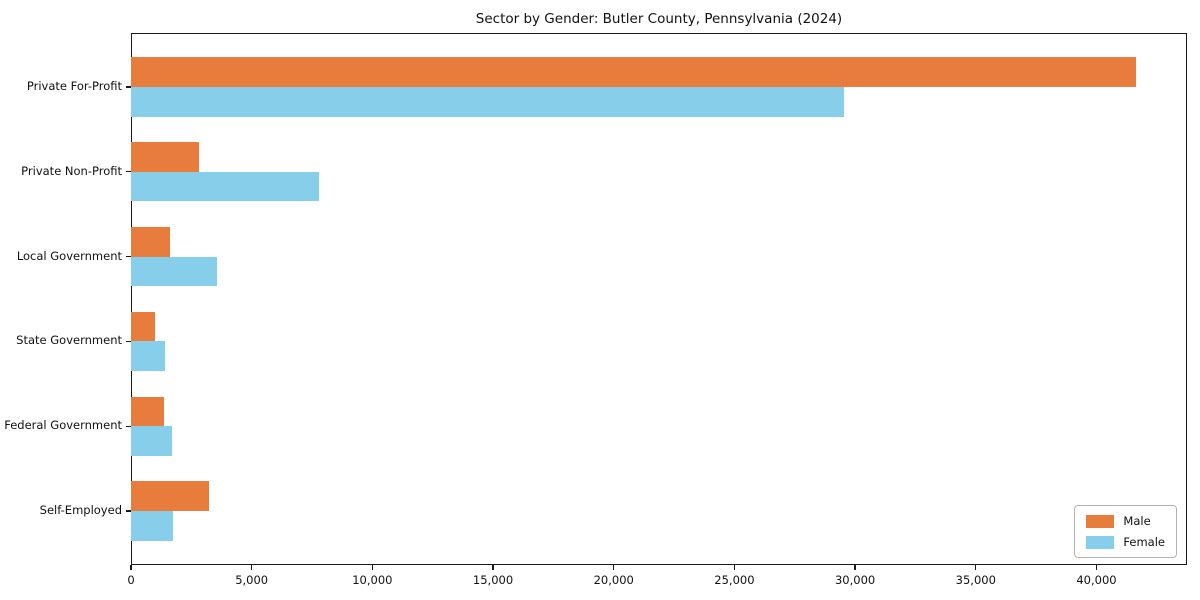 This screenshot has height=600, width=1200. What do you see at coordinates (1100, 521) in the screenshot?
I see `legend-swatch-male` at bounding box center [1100, 521].